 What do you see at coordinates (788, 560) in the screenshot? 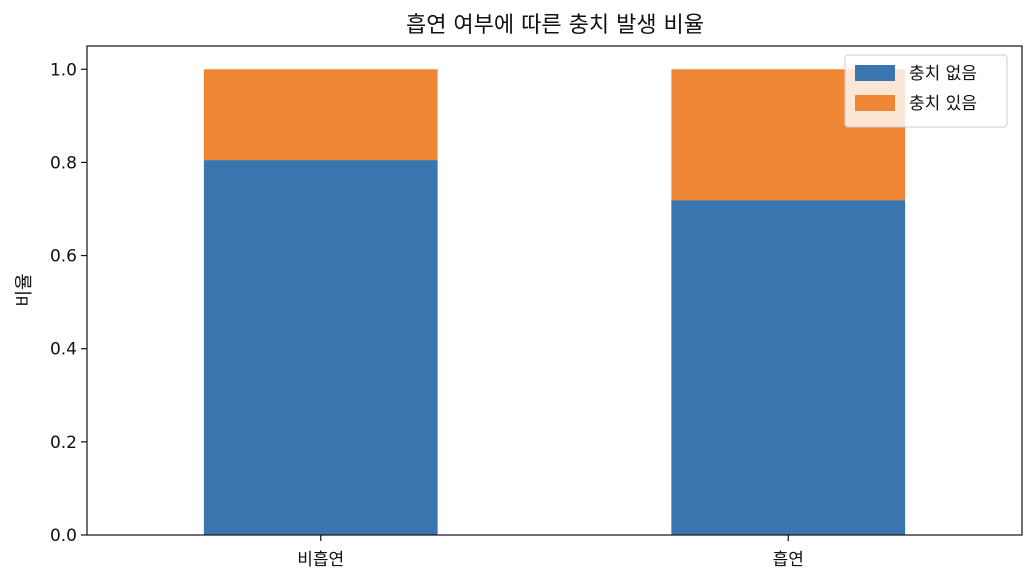
I see `x-tick-label: 흡연` at bounding box center [788, 560].